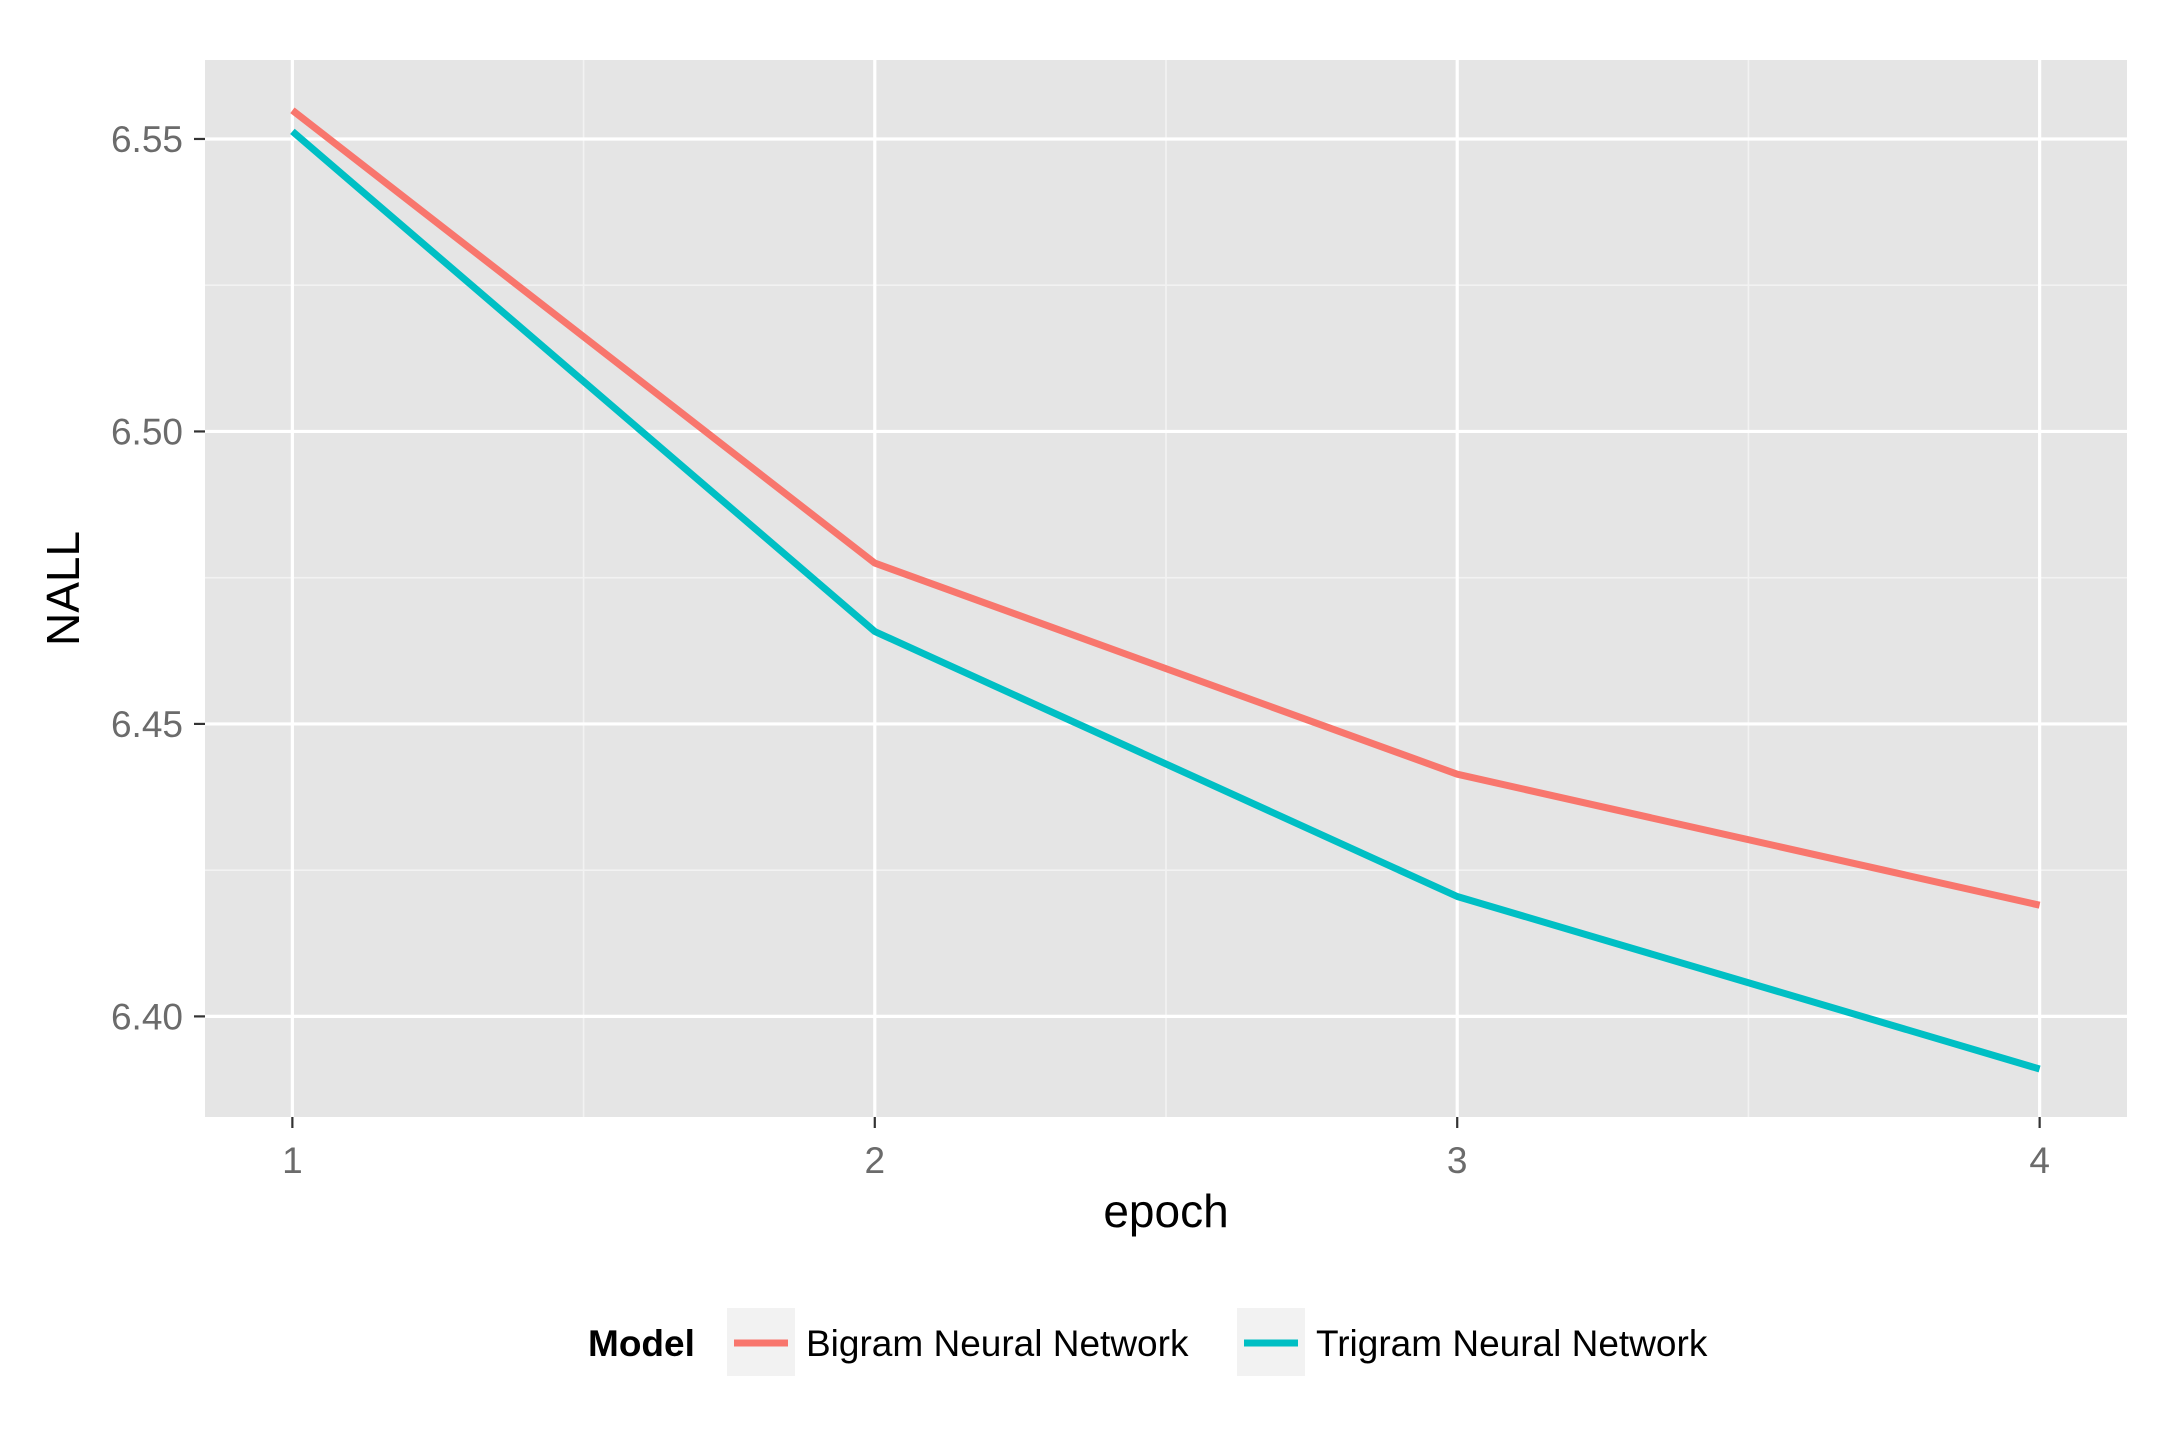 This screenshot has width=2162, height=1450. I want to click on x-tick-label: 3, so click(1457, 1160).